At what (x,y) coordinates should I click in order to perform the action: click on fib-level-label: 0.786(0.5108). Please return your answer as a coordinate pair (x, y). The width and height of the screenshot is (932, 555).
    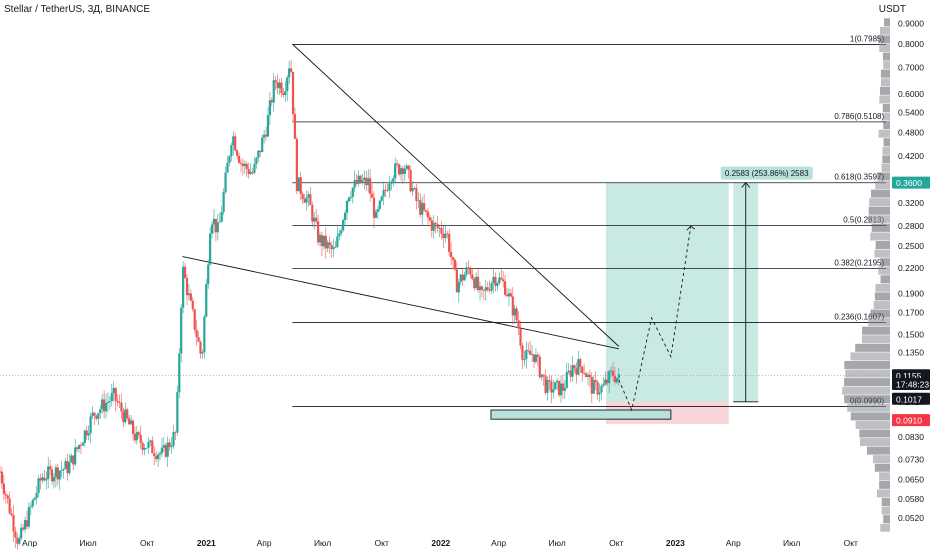
    Looking at the image, I should click on (859, 116).